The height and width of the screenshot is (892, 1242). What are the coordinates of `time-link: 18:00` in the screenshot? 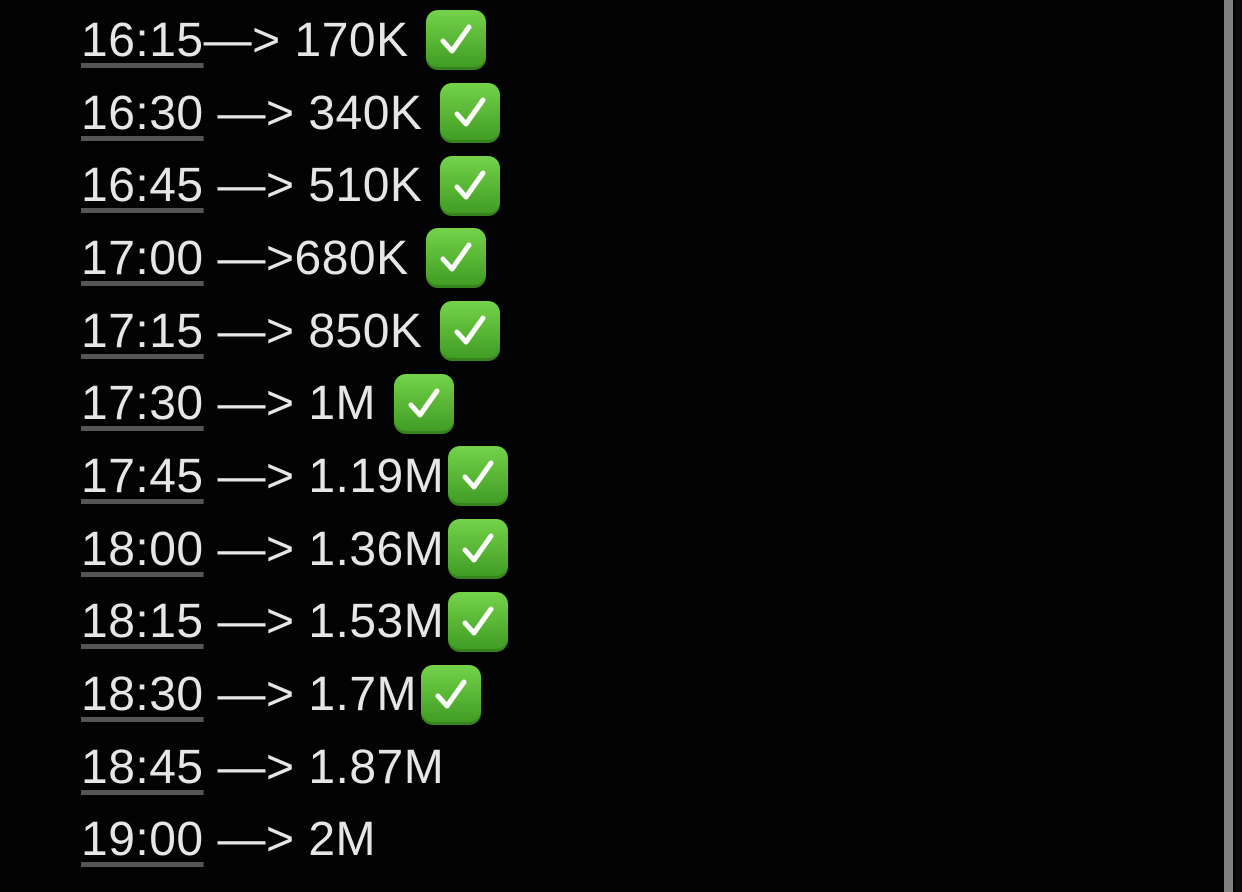 It's located at (142, 549).